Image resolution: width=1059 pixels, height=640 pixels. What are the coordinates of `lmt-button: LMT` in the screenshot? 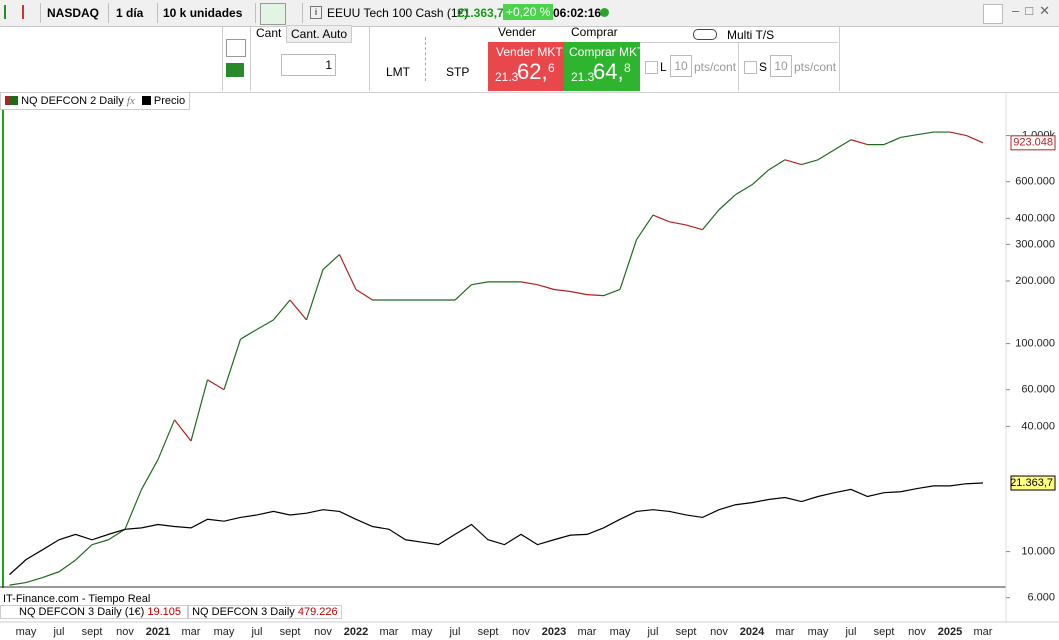 It's located at (398, 72).